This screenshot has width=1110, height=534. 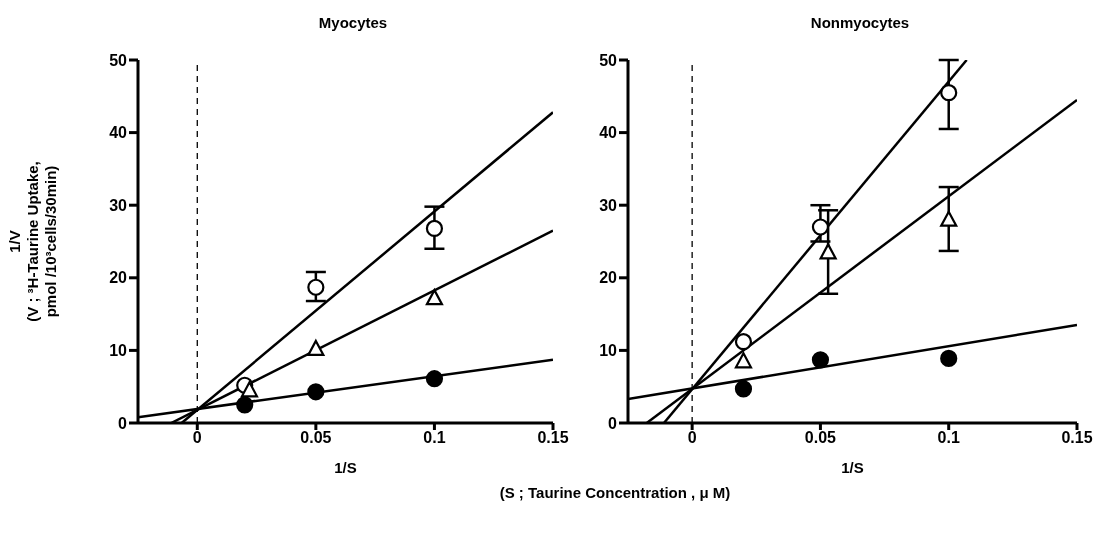 What do you see at coordinates (353, 23) in the screenshot?
I see `chart-title: Myocytes` at bounding box center [353, 23].